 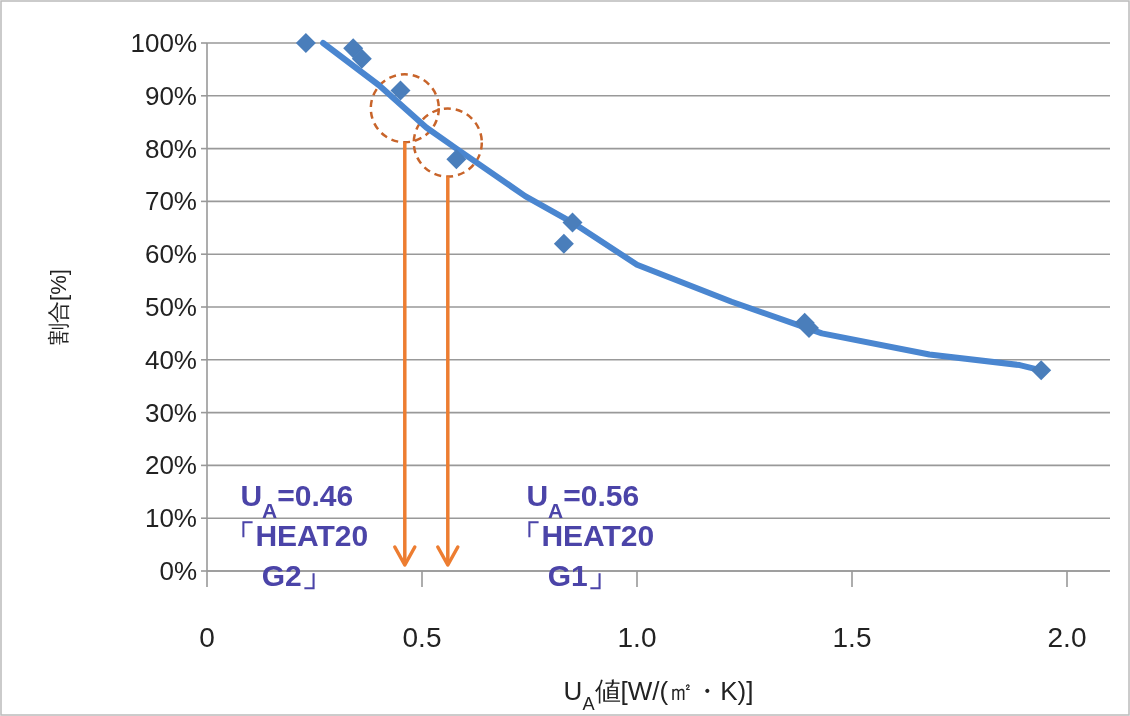 I want to click on y-tick-label: 90%, so click(x=170, y=95).